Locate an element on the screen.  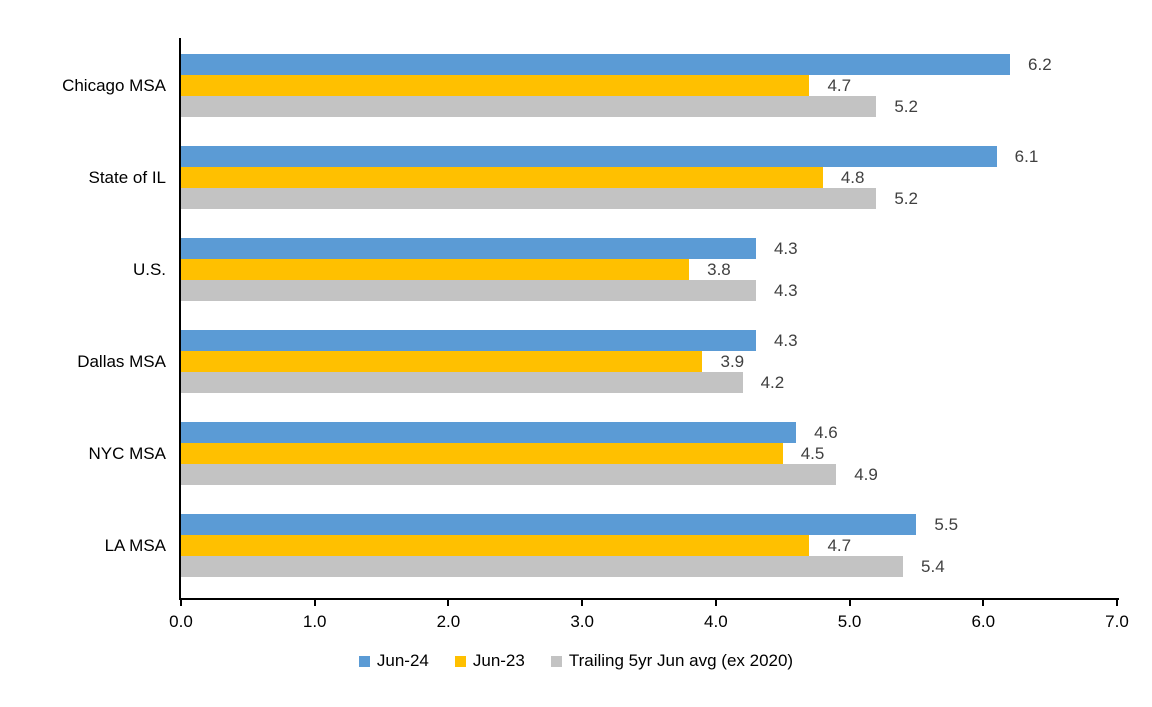
data-label-jun-24-u-s: 4.3 is located at coordinates (785, 248).